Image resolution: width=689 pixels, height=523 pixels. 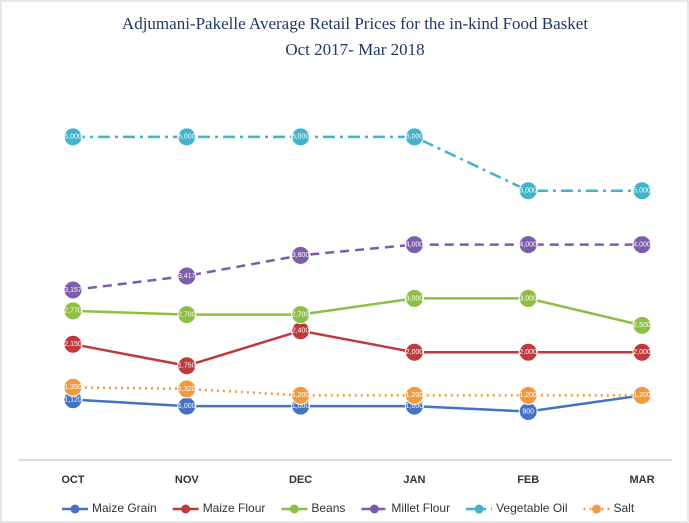 What do you see at coordinates (420, 508) in the screenshot?
I see `legend-label: Millet Flour` at bounding box center [420, 508].